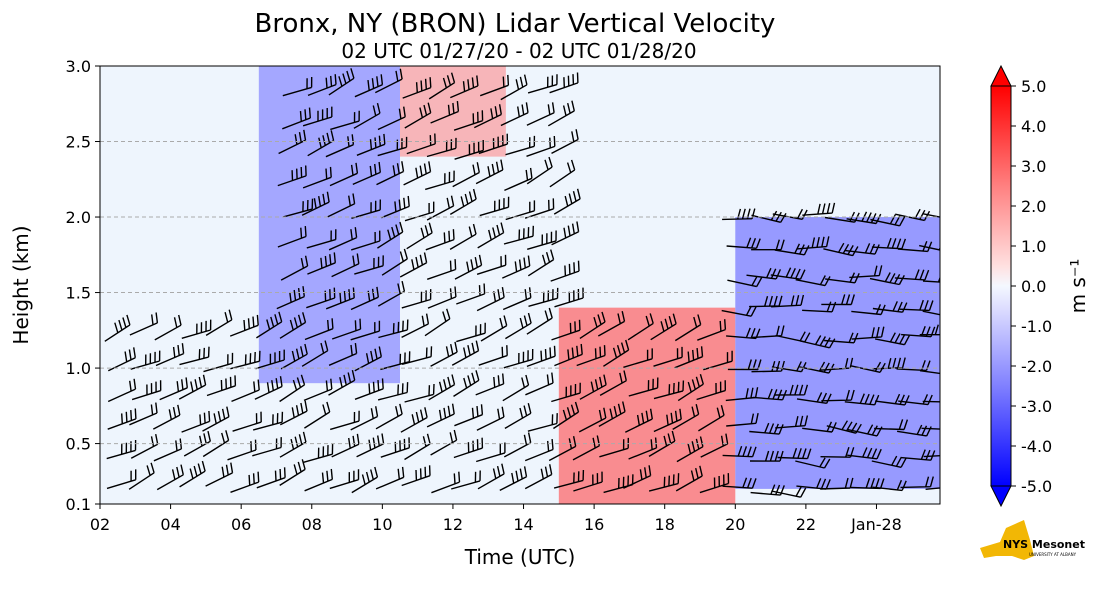  What do you see at coordinates (100, 524) in the screenshot?
I see `x-tick-label: 02` at bounding box center [100, 524].